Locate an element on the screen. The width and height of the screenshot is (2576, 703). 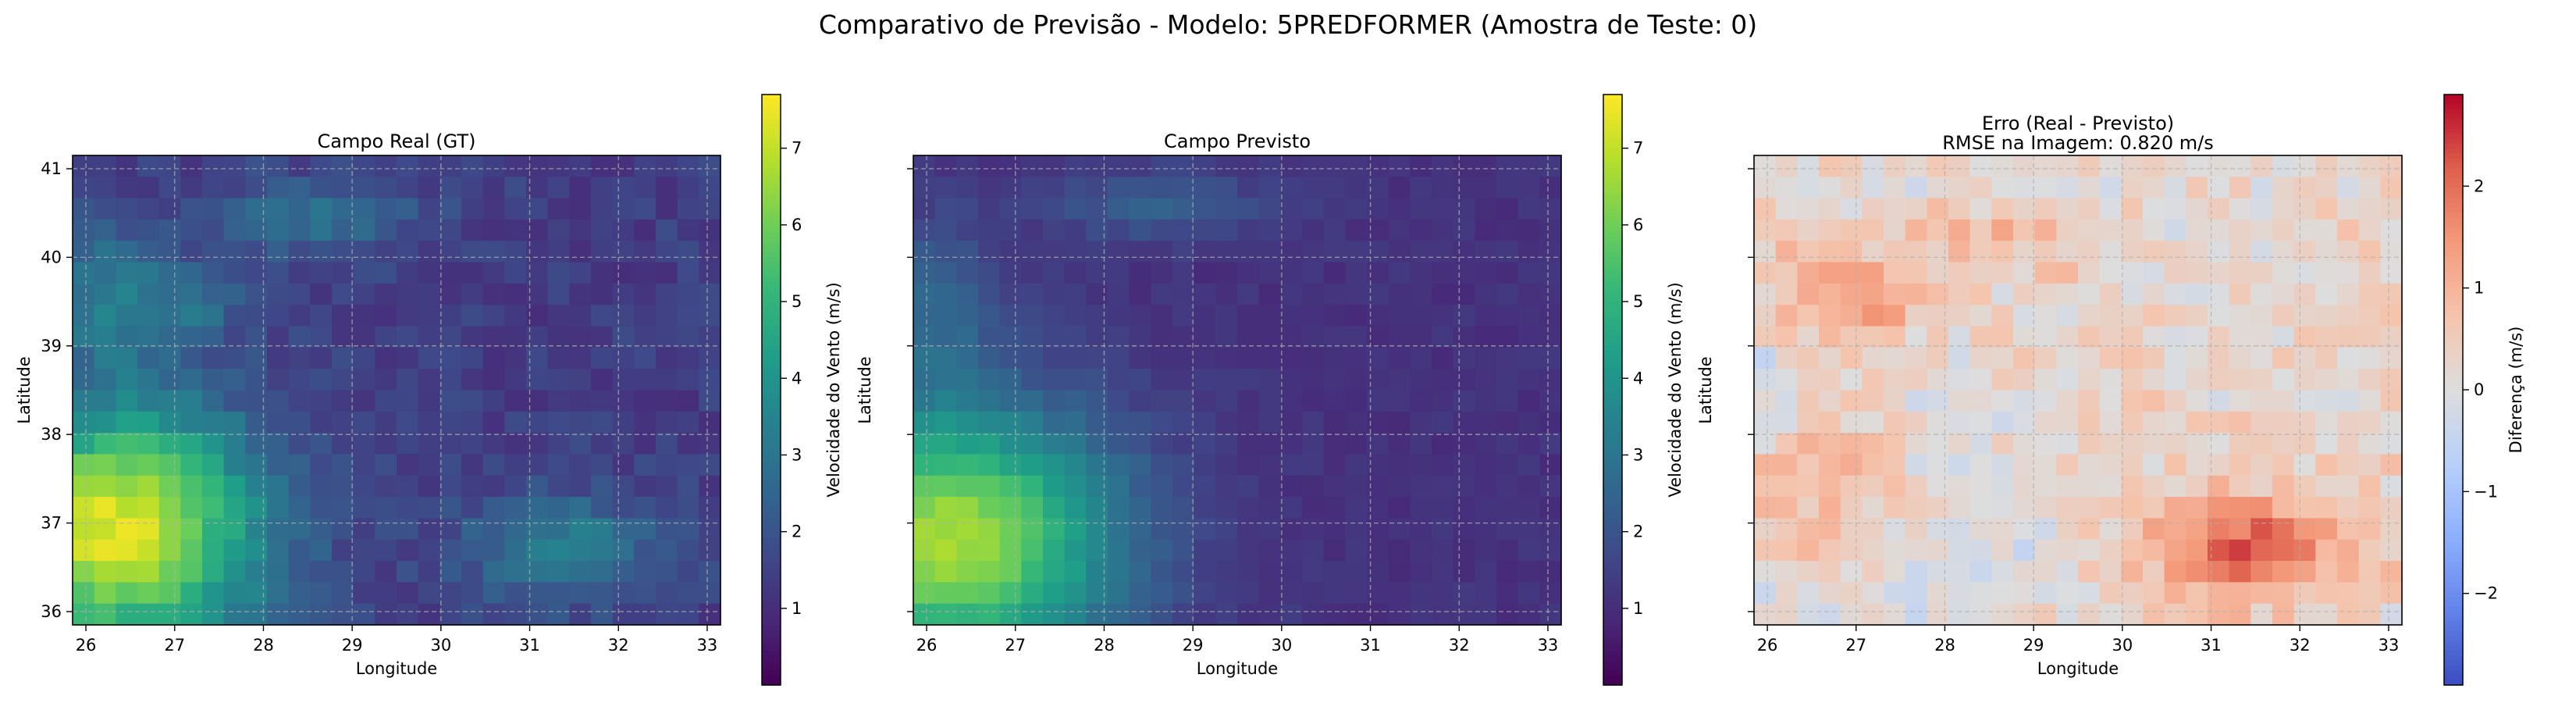
x-tick-label: 27 is located at coordinates (1856, 645).